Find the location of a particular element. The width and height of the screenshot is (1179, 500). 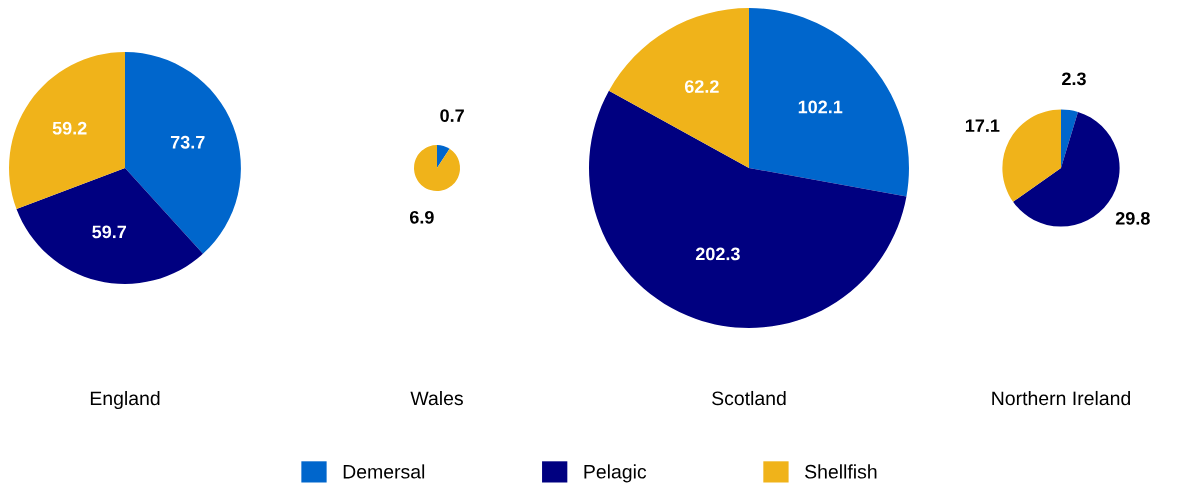

text: England is located at coordinates (125, 400).